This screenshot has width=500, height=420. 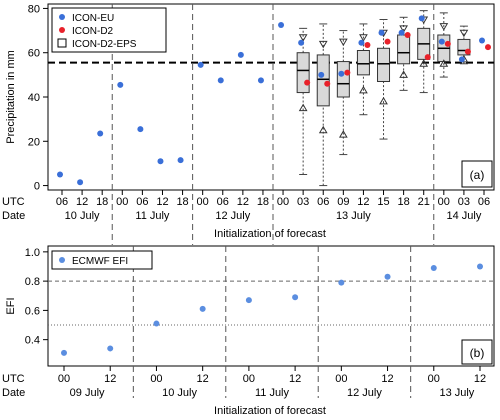 I want to click on y-tick-label: 0.6, so click(x=32, y=311).